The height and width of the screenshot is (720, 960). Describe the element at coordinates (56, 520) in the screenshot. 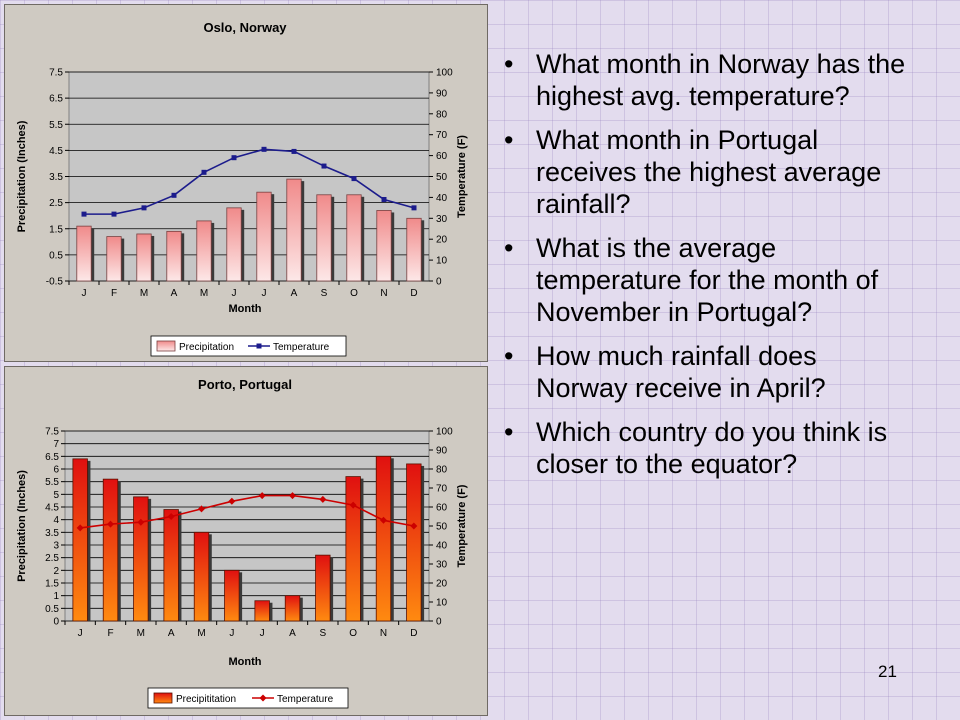

I see `y-tick-label: 4` at that location.